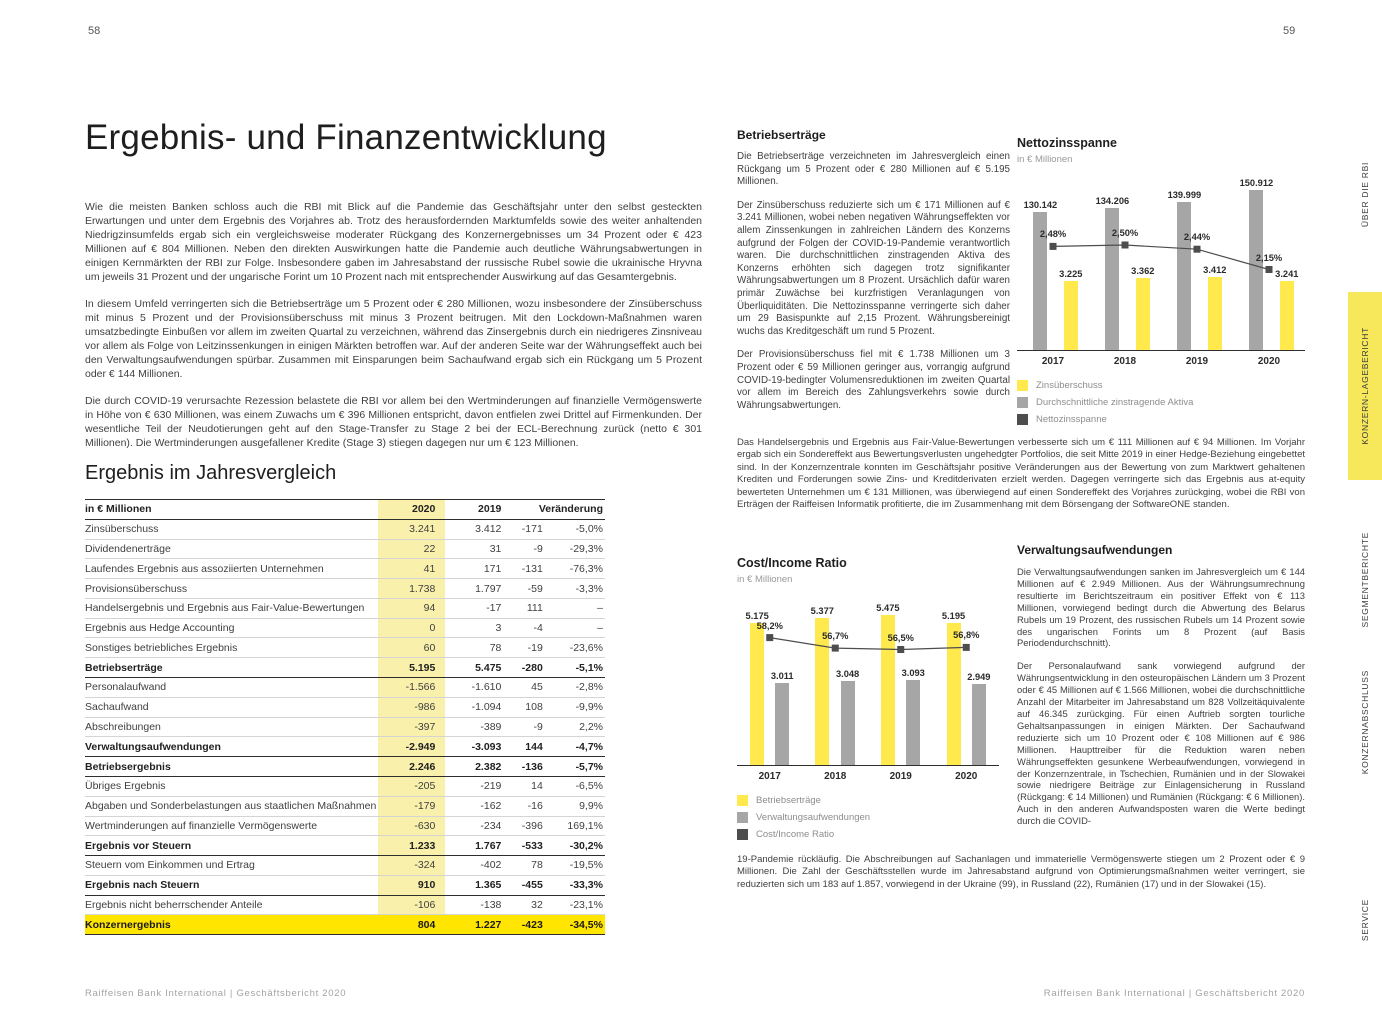 The image size is (1382, 1020). I want to click on legend-label: Zinsüberschuss, so click(1069, 385).